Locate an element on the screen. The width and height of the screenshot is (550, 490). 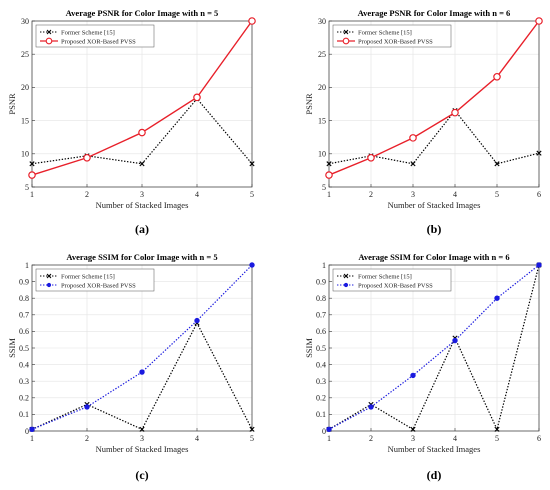
plot-area is located at coordinates (434, 104).